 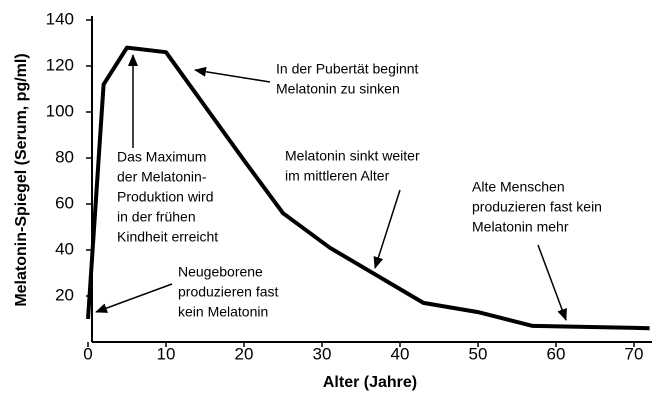 I want to click on y-tick-label: 120, so click(x=60, y=64).